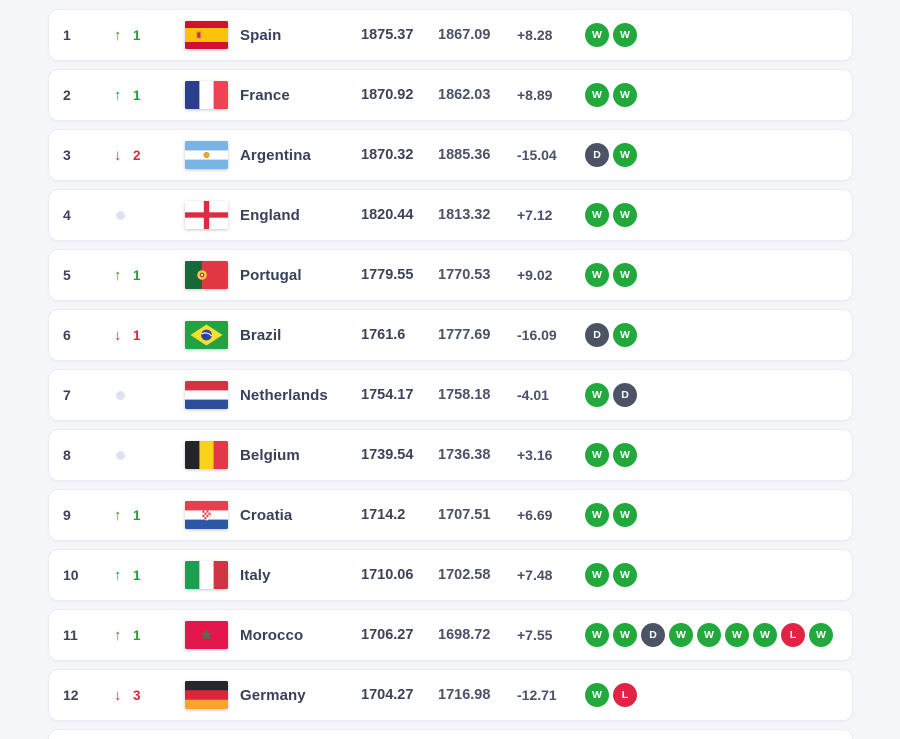  I want to click on rank: 12, so click(71, 695).